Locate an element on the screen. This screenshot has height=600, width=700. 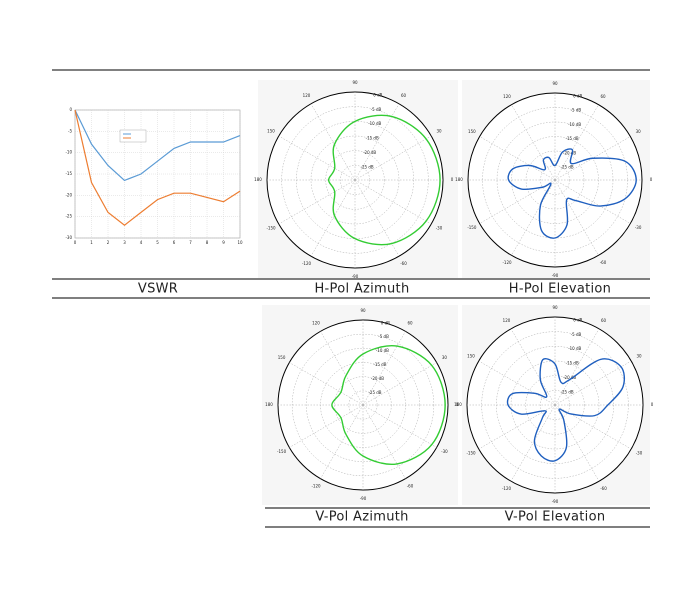
y-tick-label: -5 is located at coordinates (70, 130).